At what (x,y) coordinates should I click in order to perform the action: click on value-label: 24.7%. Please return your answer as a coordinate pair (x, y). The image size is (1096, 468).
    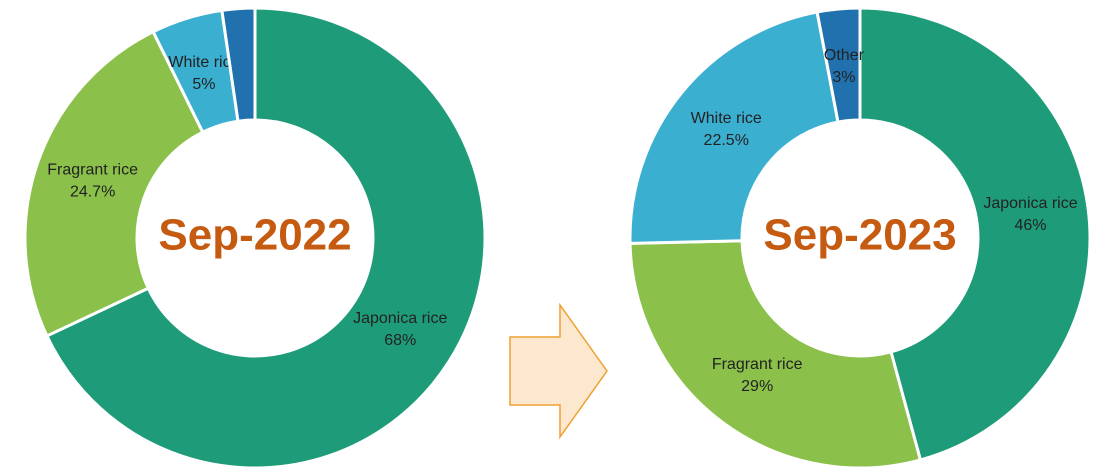
    Looking at the image, I should click on (92, 191).